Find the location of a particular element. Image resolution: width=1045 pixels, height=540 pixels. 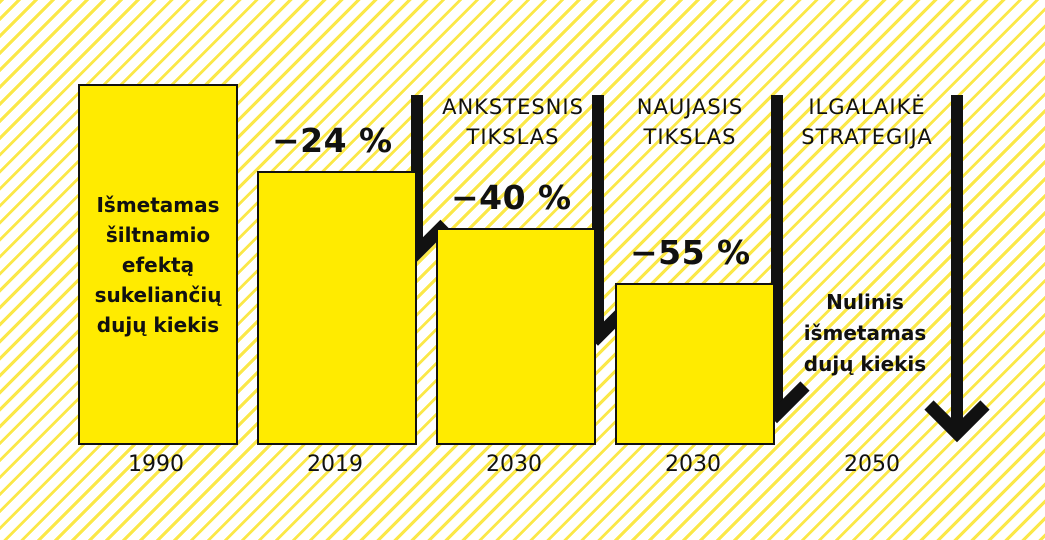

change-label-2030-previous: −40 % is located at coordinates (511, 198).